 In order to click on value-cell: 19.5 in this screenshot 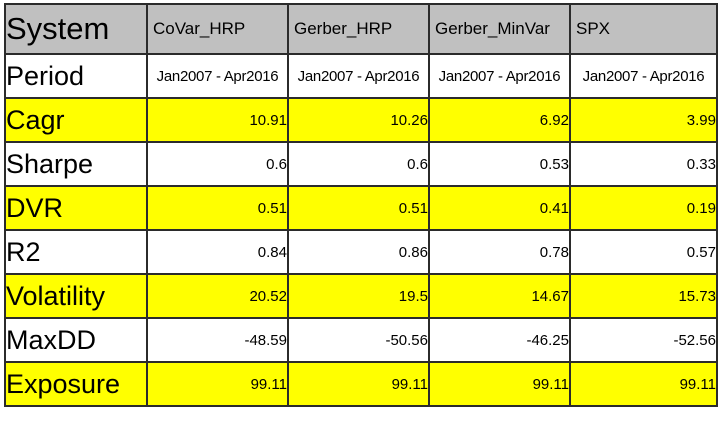, I will do `click(358, 296)`.